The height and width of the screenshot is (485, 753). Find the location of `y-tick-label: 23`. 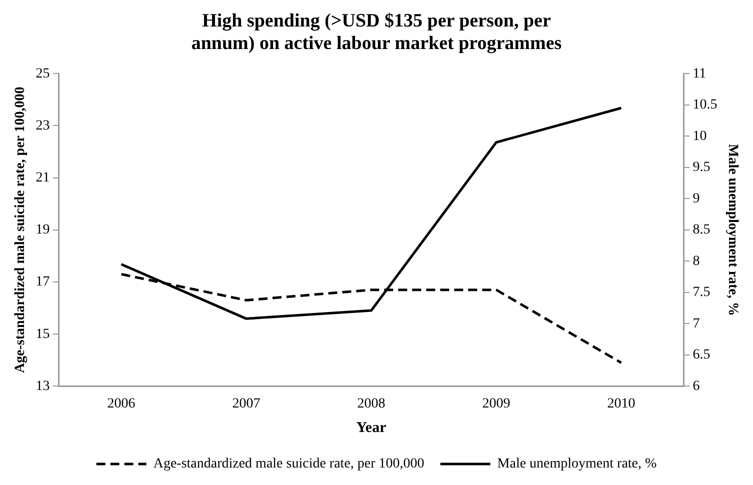

y-tick-label: 23 is located at coordinates (43, 126).